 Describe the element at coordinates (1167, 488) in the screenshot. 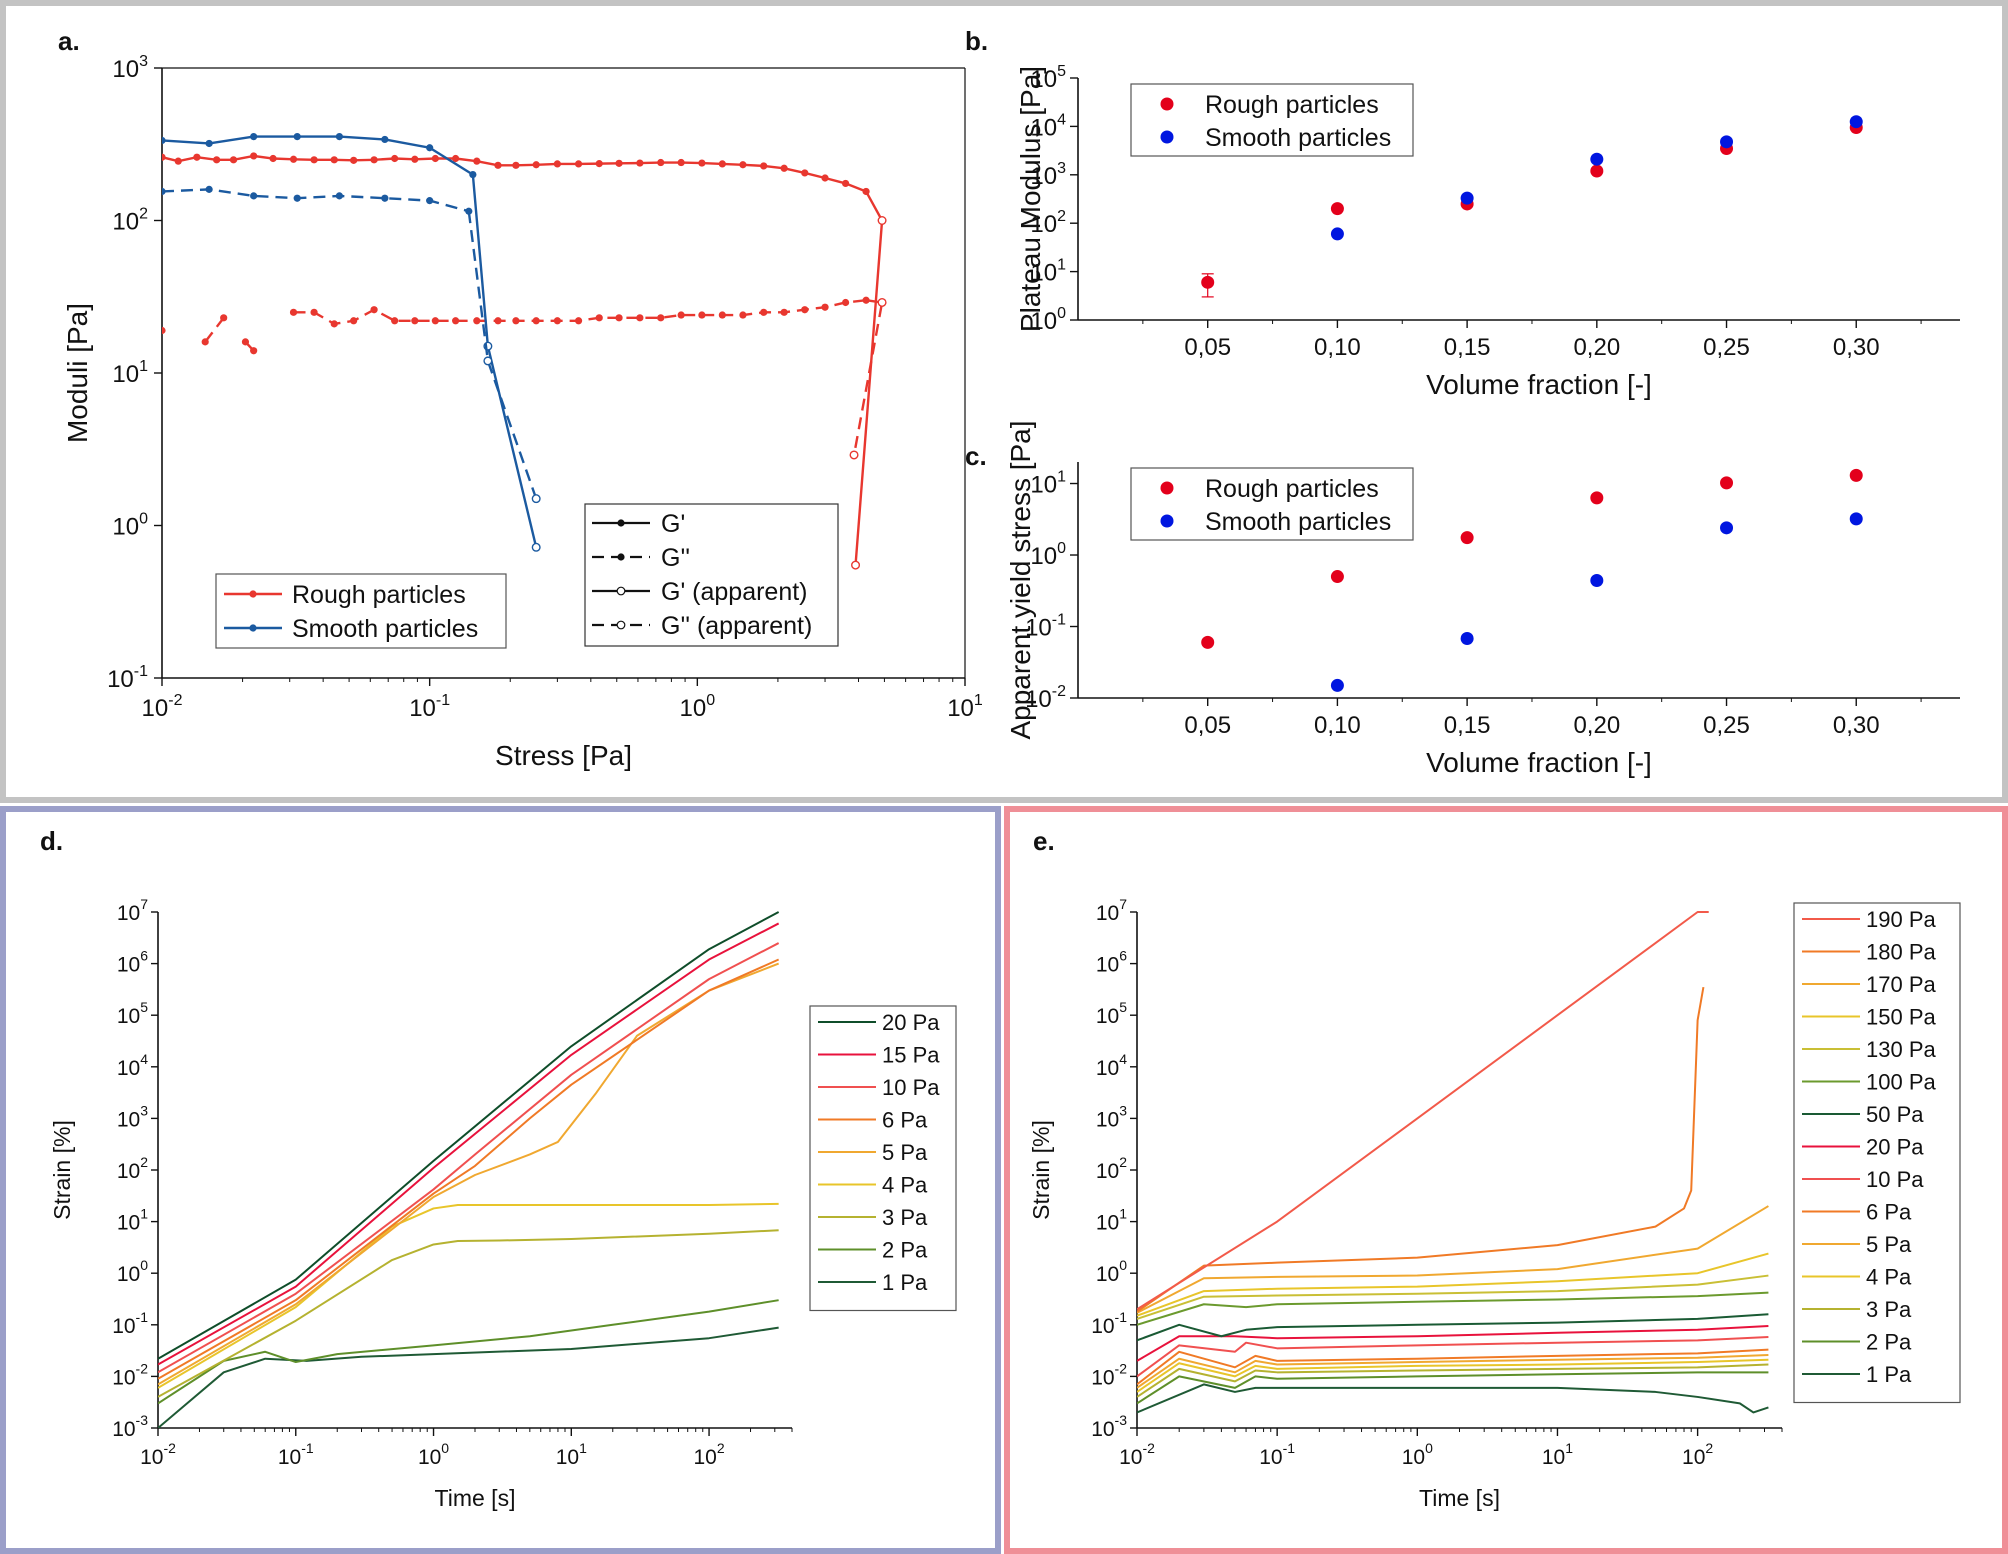

I see `c-legend-marker` at that location.